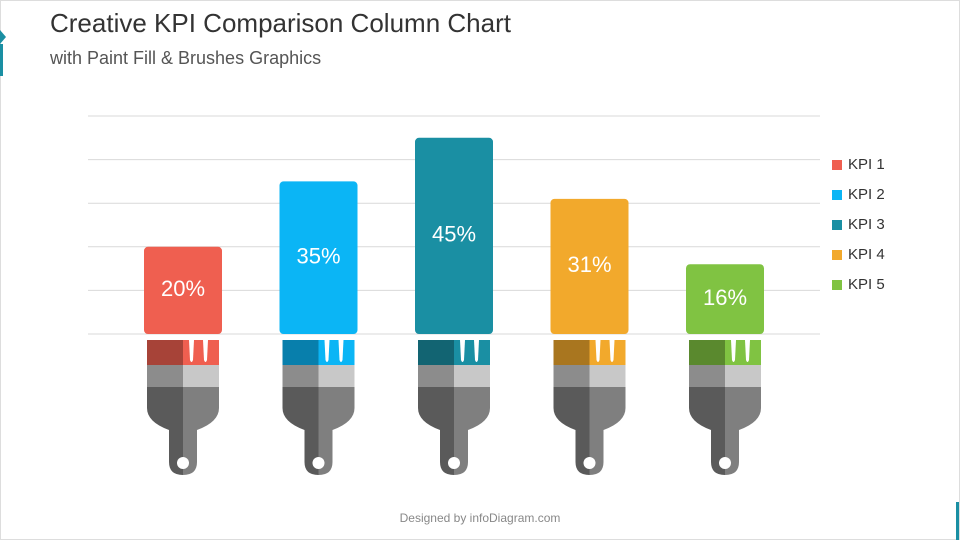 The image size is (960, 540). I want to click on chart-subtitle: with Paint Fill & Brushes Graphics, so click(185, 58).